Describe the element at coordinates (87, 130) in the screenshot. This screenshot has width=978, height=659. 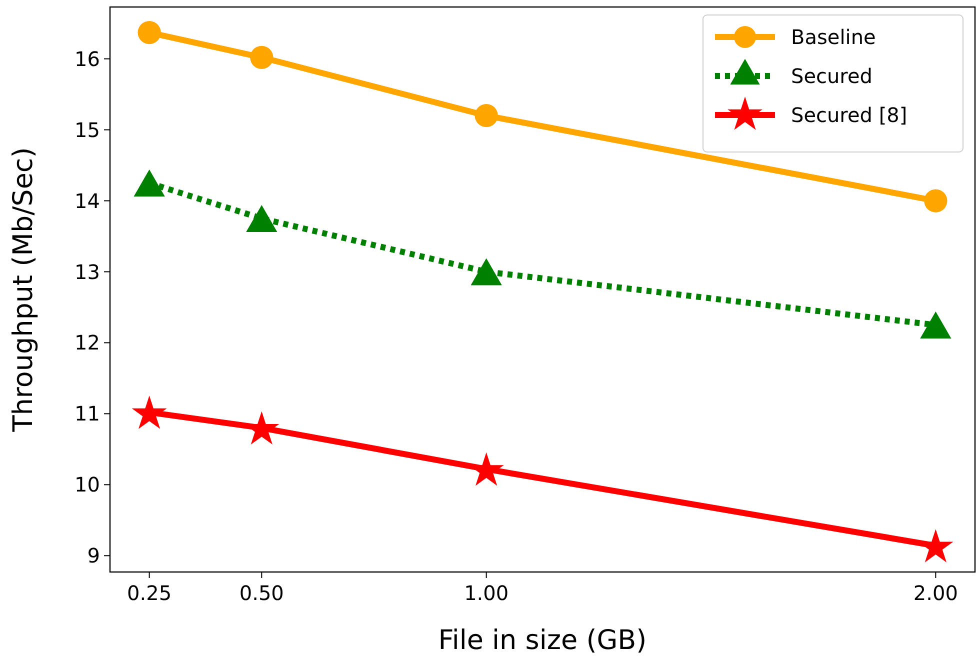
I see `y-tick-label: 15` at that location.